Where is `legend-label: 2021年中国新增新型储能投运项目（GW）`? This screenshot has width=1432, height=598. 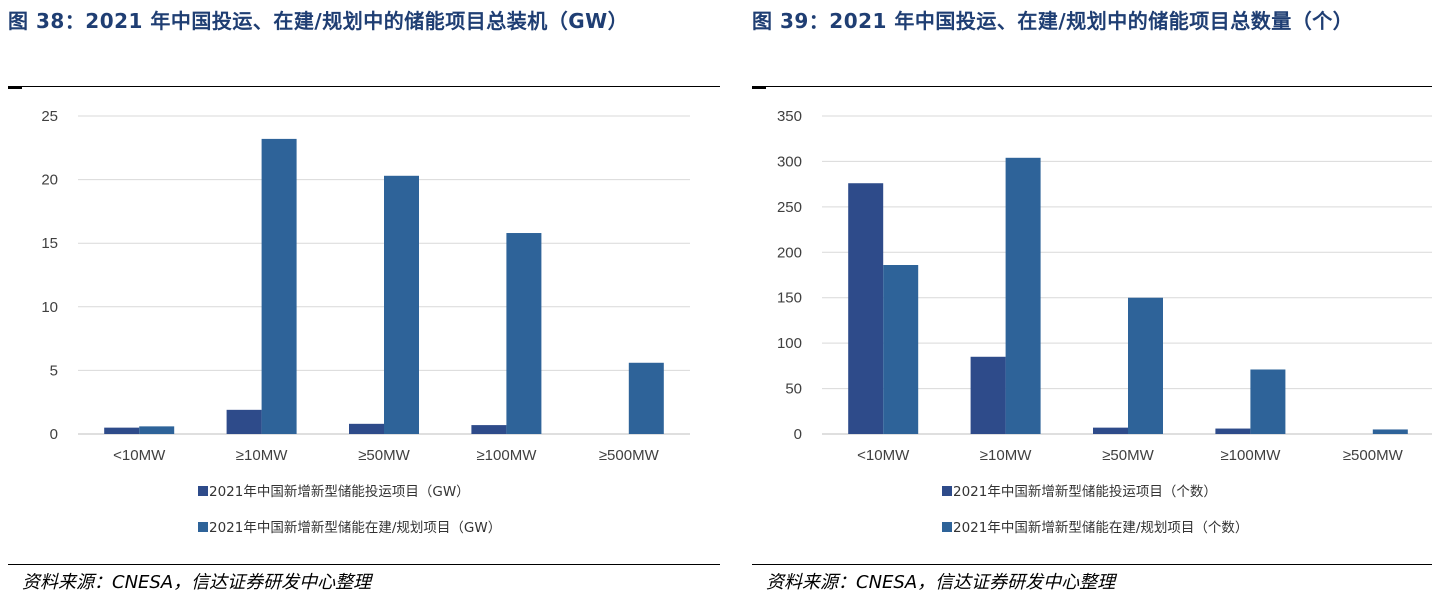
legend-label: 2021年中国新增新型储能投运项目（GW） is located at coordinates (339, 492).